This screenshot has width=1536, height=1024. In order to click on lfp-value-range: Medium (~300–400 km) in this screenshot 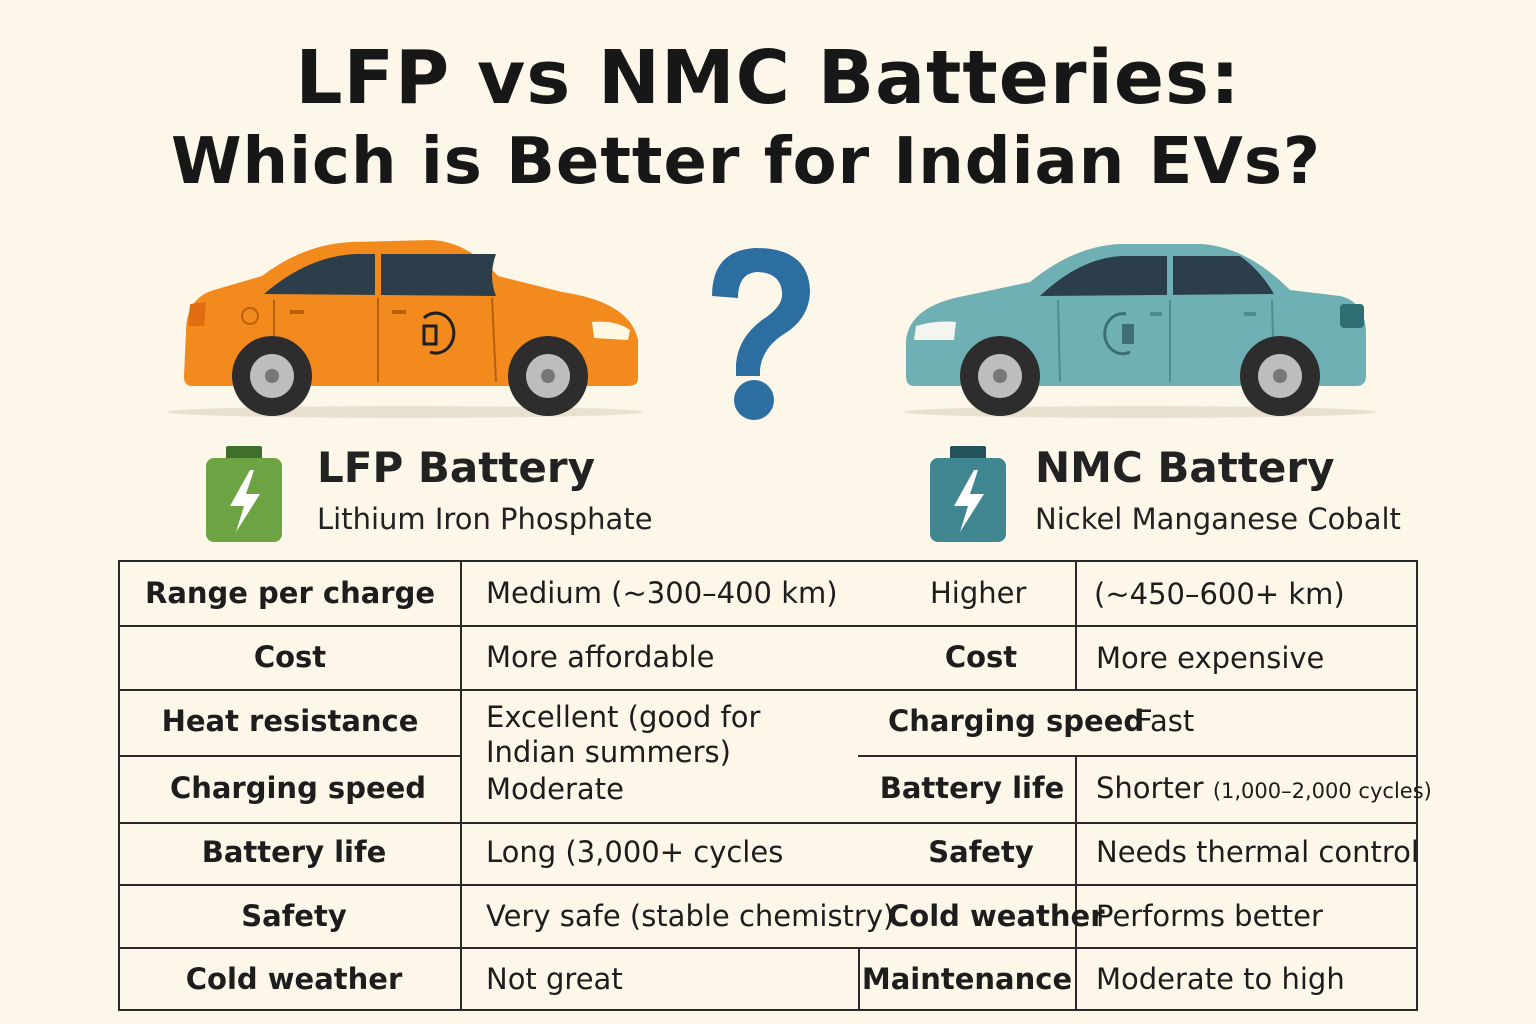, I will do `click(662, 593)`.